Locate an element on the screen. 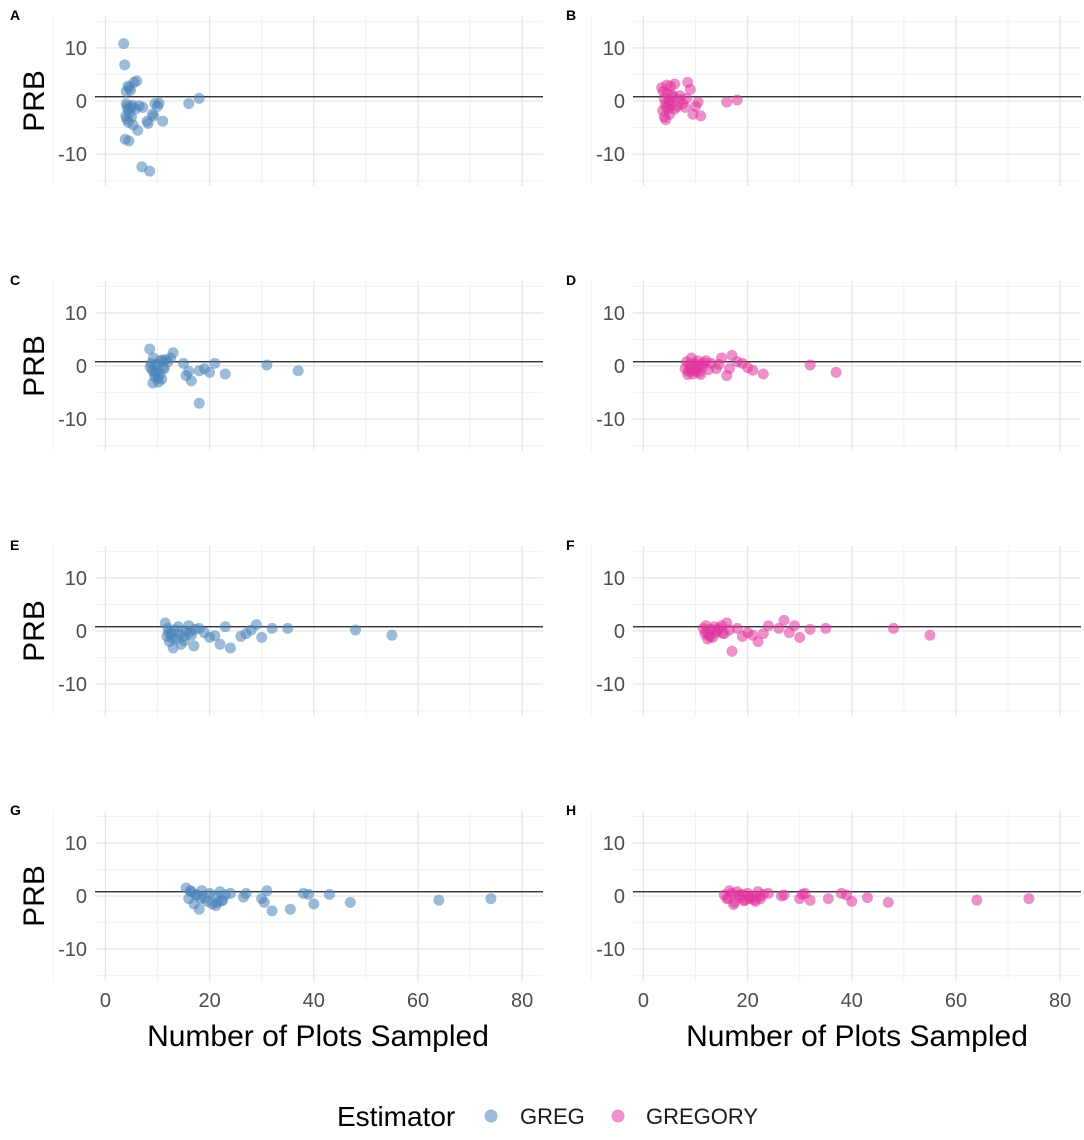 This screenshot has width=1084, height=1140. panel-letter-e: E is located at coordinates (14, 545).